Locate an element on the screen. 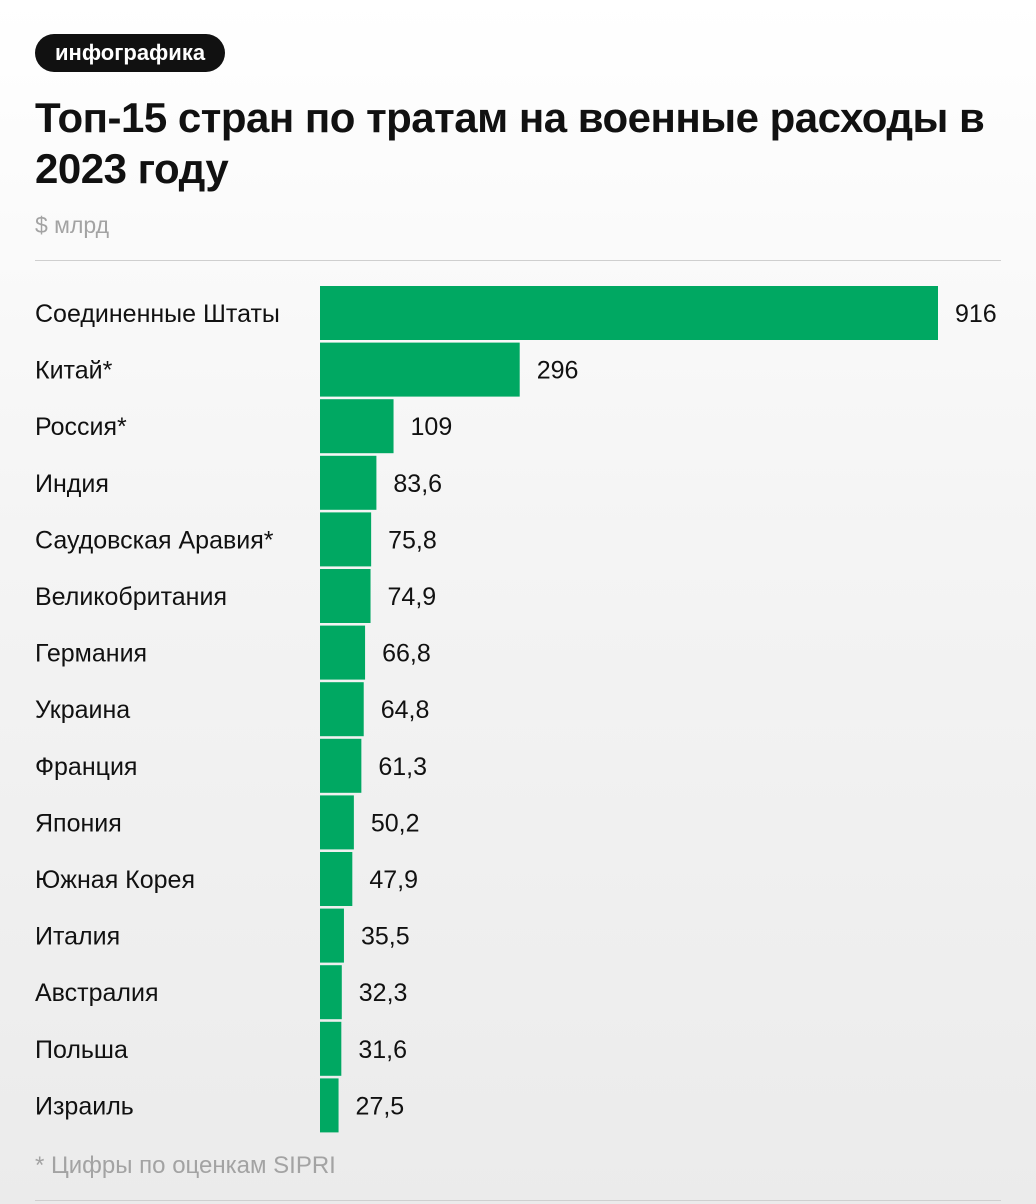 This screenshot has height=1204, width=1036. bottom-divider is located at coordinates (518, 1200).